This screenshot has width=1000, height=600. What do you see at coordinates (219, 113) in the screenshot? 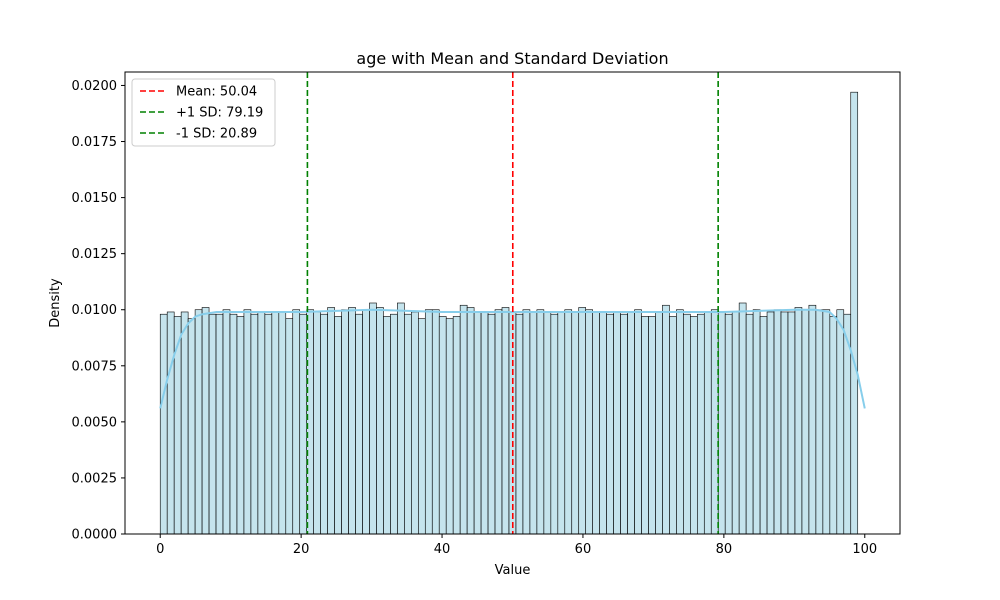
I see `legend-label: +1 SD: 79.19` at bounding box center [219, 113].